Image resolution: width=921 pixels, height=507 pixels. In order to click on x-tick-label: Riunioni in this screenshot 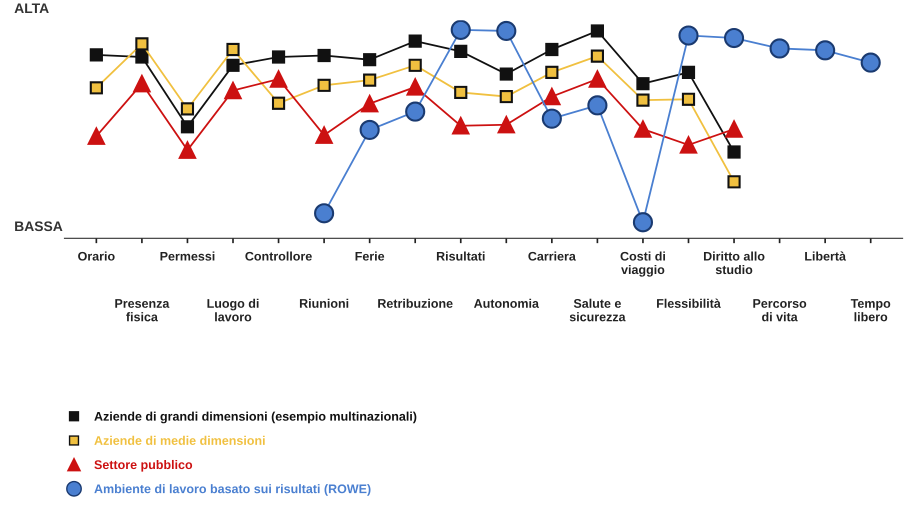, I will do `click(324, 303)`.